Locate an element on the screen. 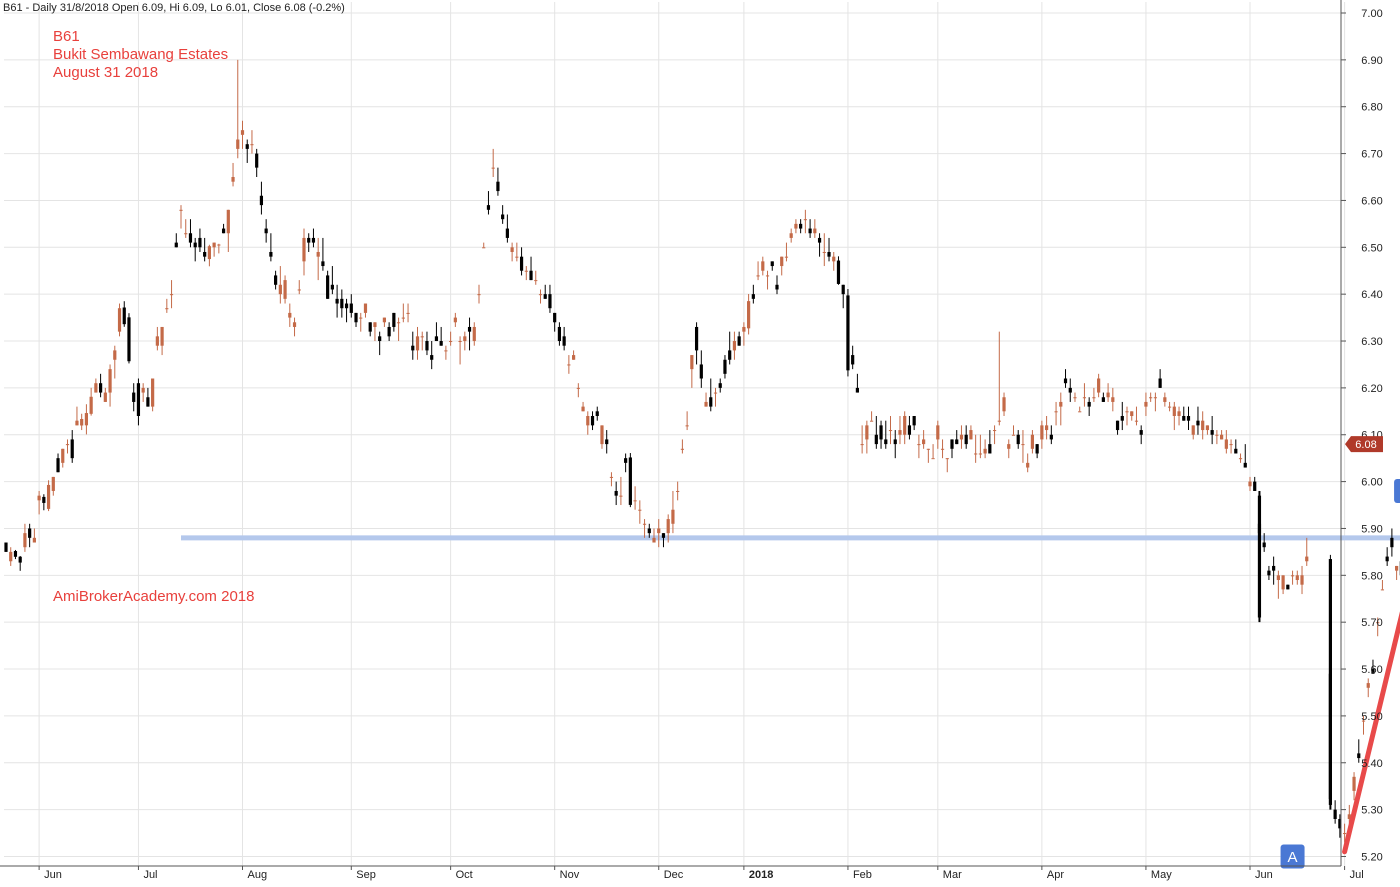 This screenshot has height=887, width=1400. marker-a: A is located at coordinates (1293, 856).